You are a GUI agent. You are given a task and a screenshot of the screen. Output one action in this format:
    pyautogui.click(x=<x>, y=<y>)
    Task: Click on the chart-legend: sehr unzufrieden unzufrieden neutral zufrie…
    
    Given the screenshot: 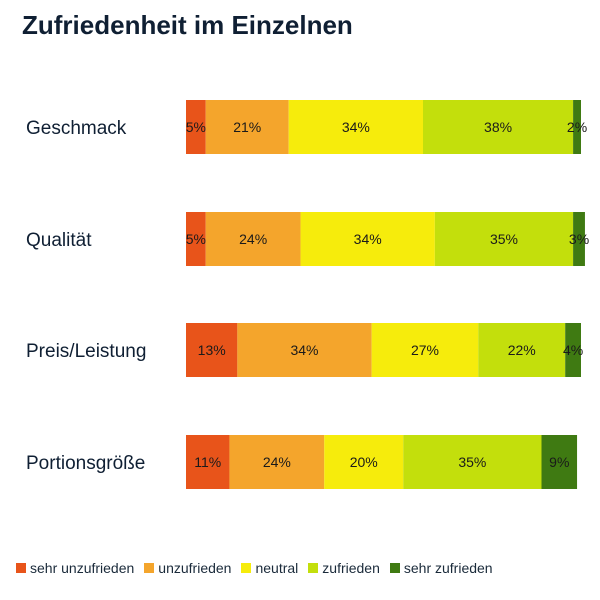 What is the action you would take?
    pyautogui.click(x=259, y=568)
    